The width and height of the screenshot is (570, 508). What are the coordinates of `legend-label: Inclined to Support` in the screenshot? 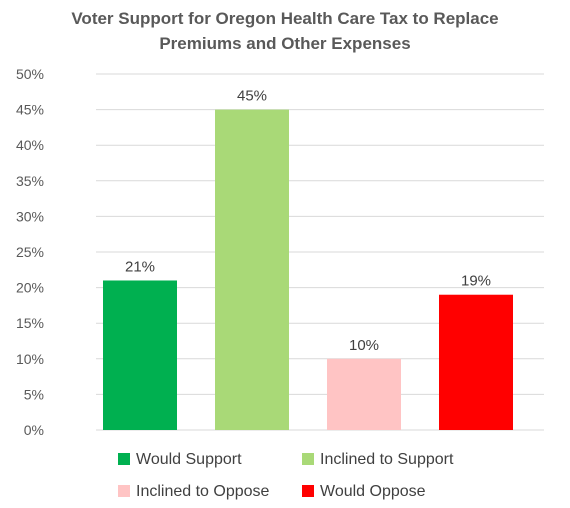 It's located at (387, 459).